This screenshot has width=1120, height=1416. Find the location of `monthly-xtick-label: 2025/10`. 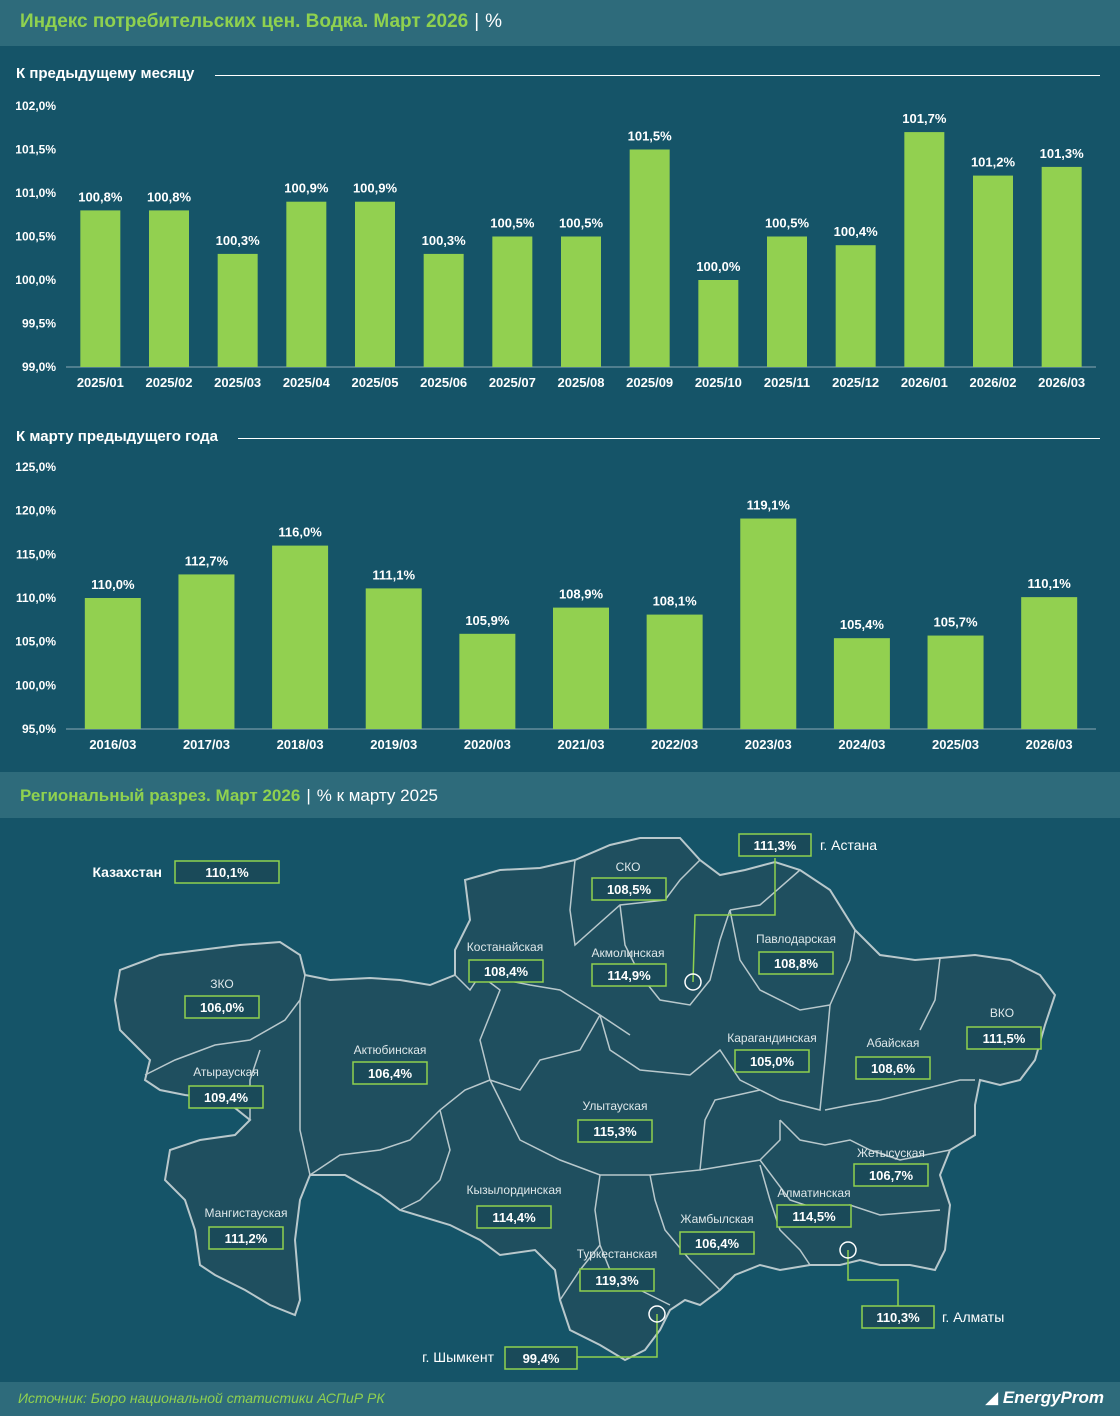

monthly-xtick-label: 2025/10 is located at coordinates (718, 382).